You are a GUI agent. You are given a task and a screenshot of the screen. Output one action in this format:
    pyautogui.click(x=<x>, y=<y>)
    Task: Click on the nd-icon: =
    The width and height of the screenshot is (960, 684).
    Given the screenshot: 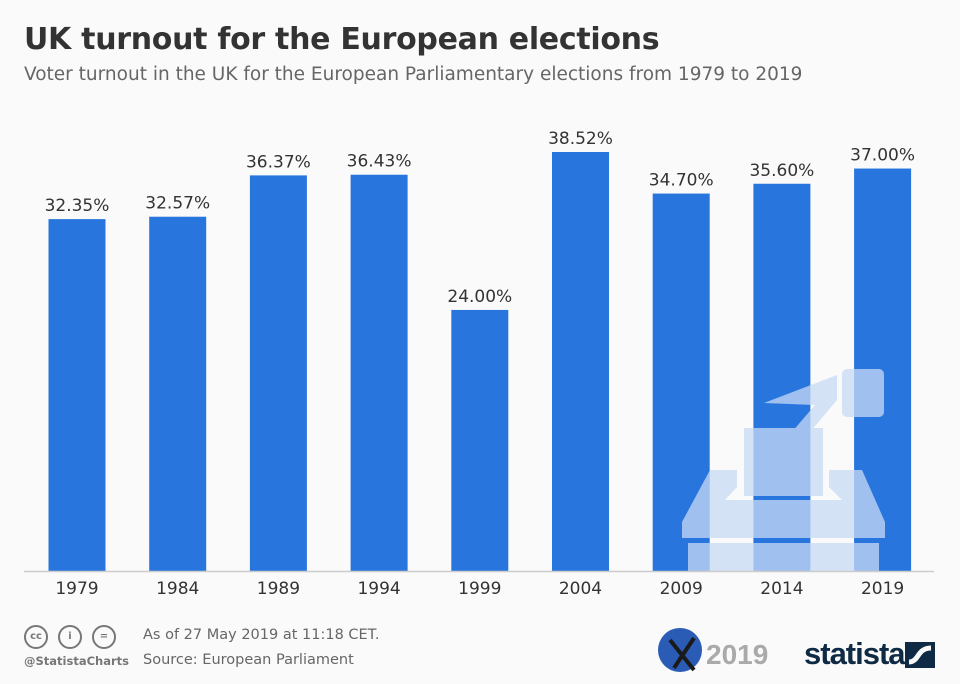 What is the action you would take?
    pyautogui.click(x=104, y=637)
    